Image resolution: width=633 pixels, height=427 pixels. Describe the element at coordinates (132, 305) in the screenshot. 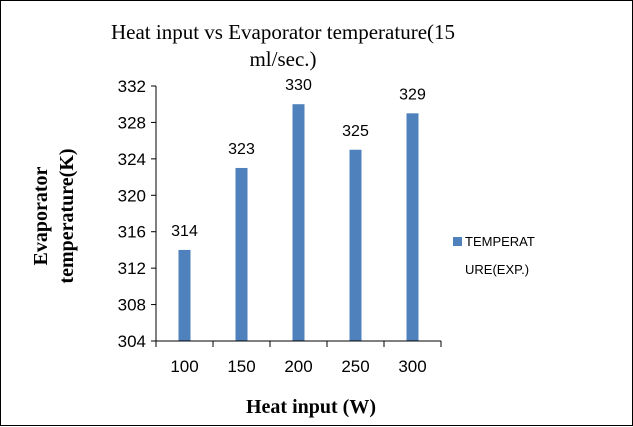

I see `y-tick-label: 308` at that location.